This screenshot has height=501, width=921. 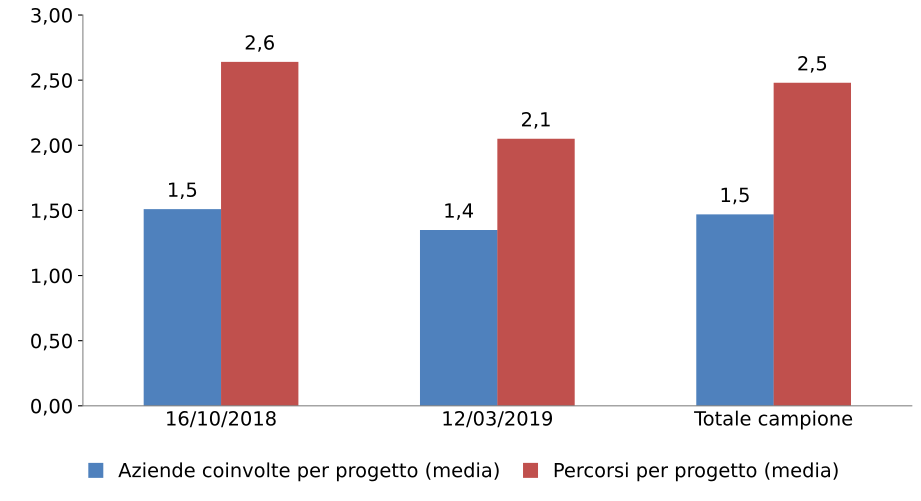 What do you see at coordinates (260, 43) in the screenshot?
I see `data-label: 2,6` at bounding box center [260, 43].